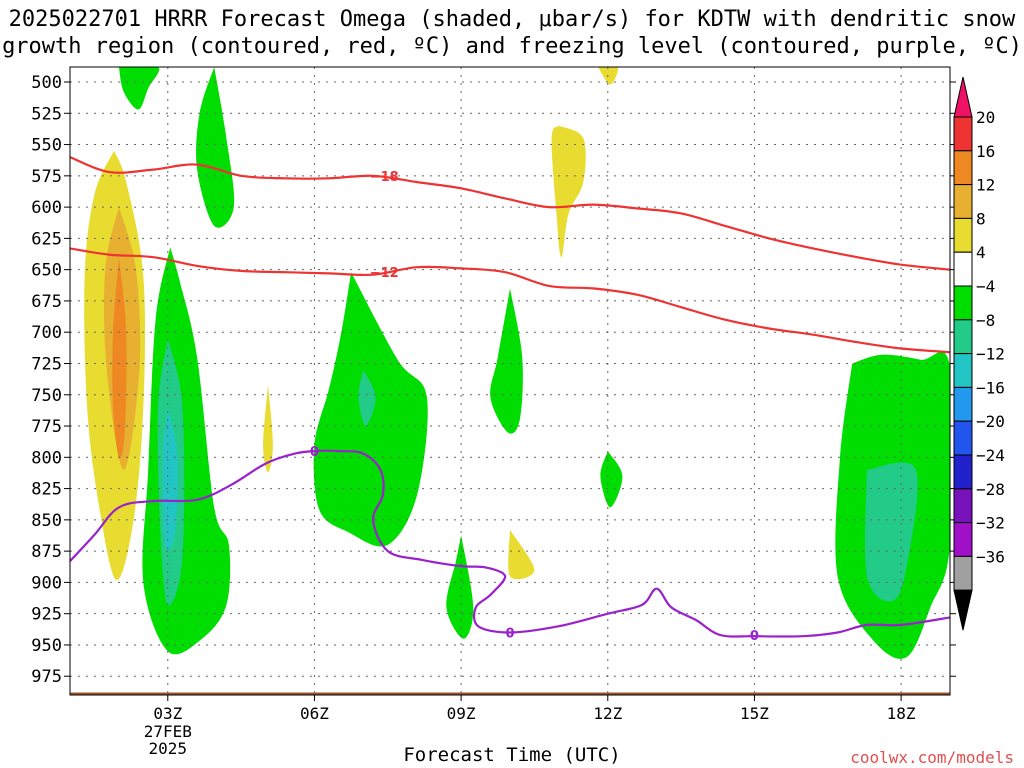 Image resolution: width=1024 pixels, height=768 pixels. What do you see at coordinates (932, 757) in the screenshot?
I see `credit-text: coolwx.com/models` at bounding box center [932, 757].